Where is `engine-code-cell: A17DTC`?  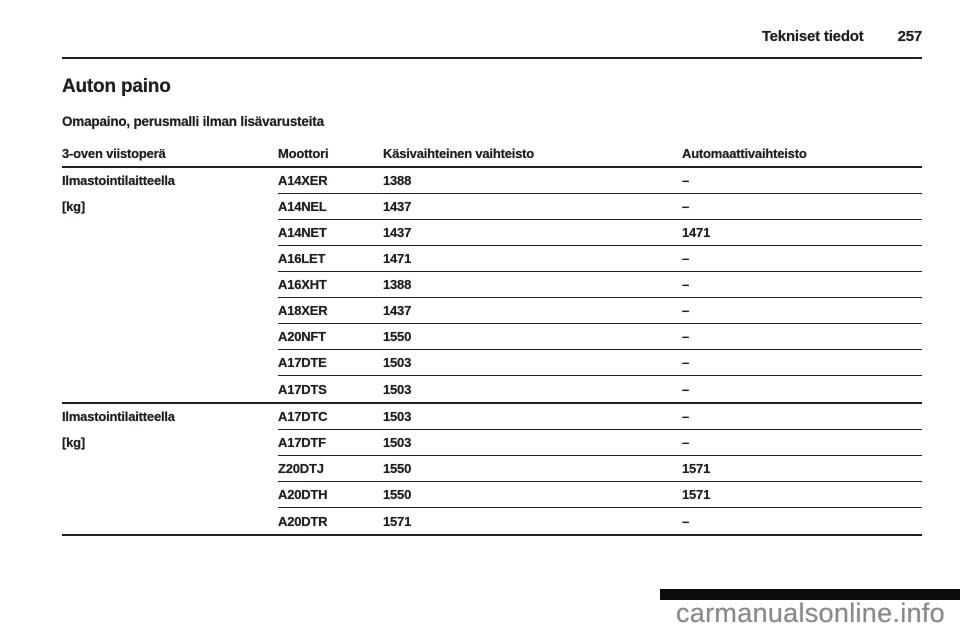 engine-code-cell: A17DTC is located at coordinates (330, 417).